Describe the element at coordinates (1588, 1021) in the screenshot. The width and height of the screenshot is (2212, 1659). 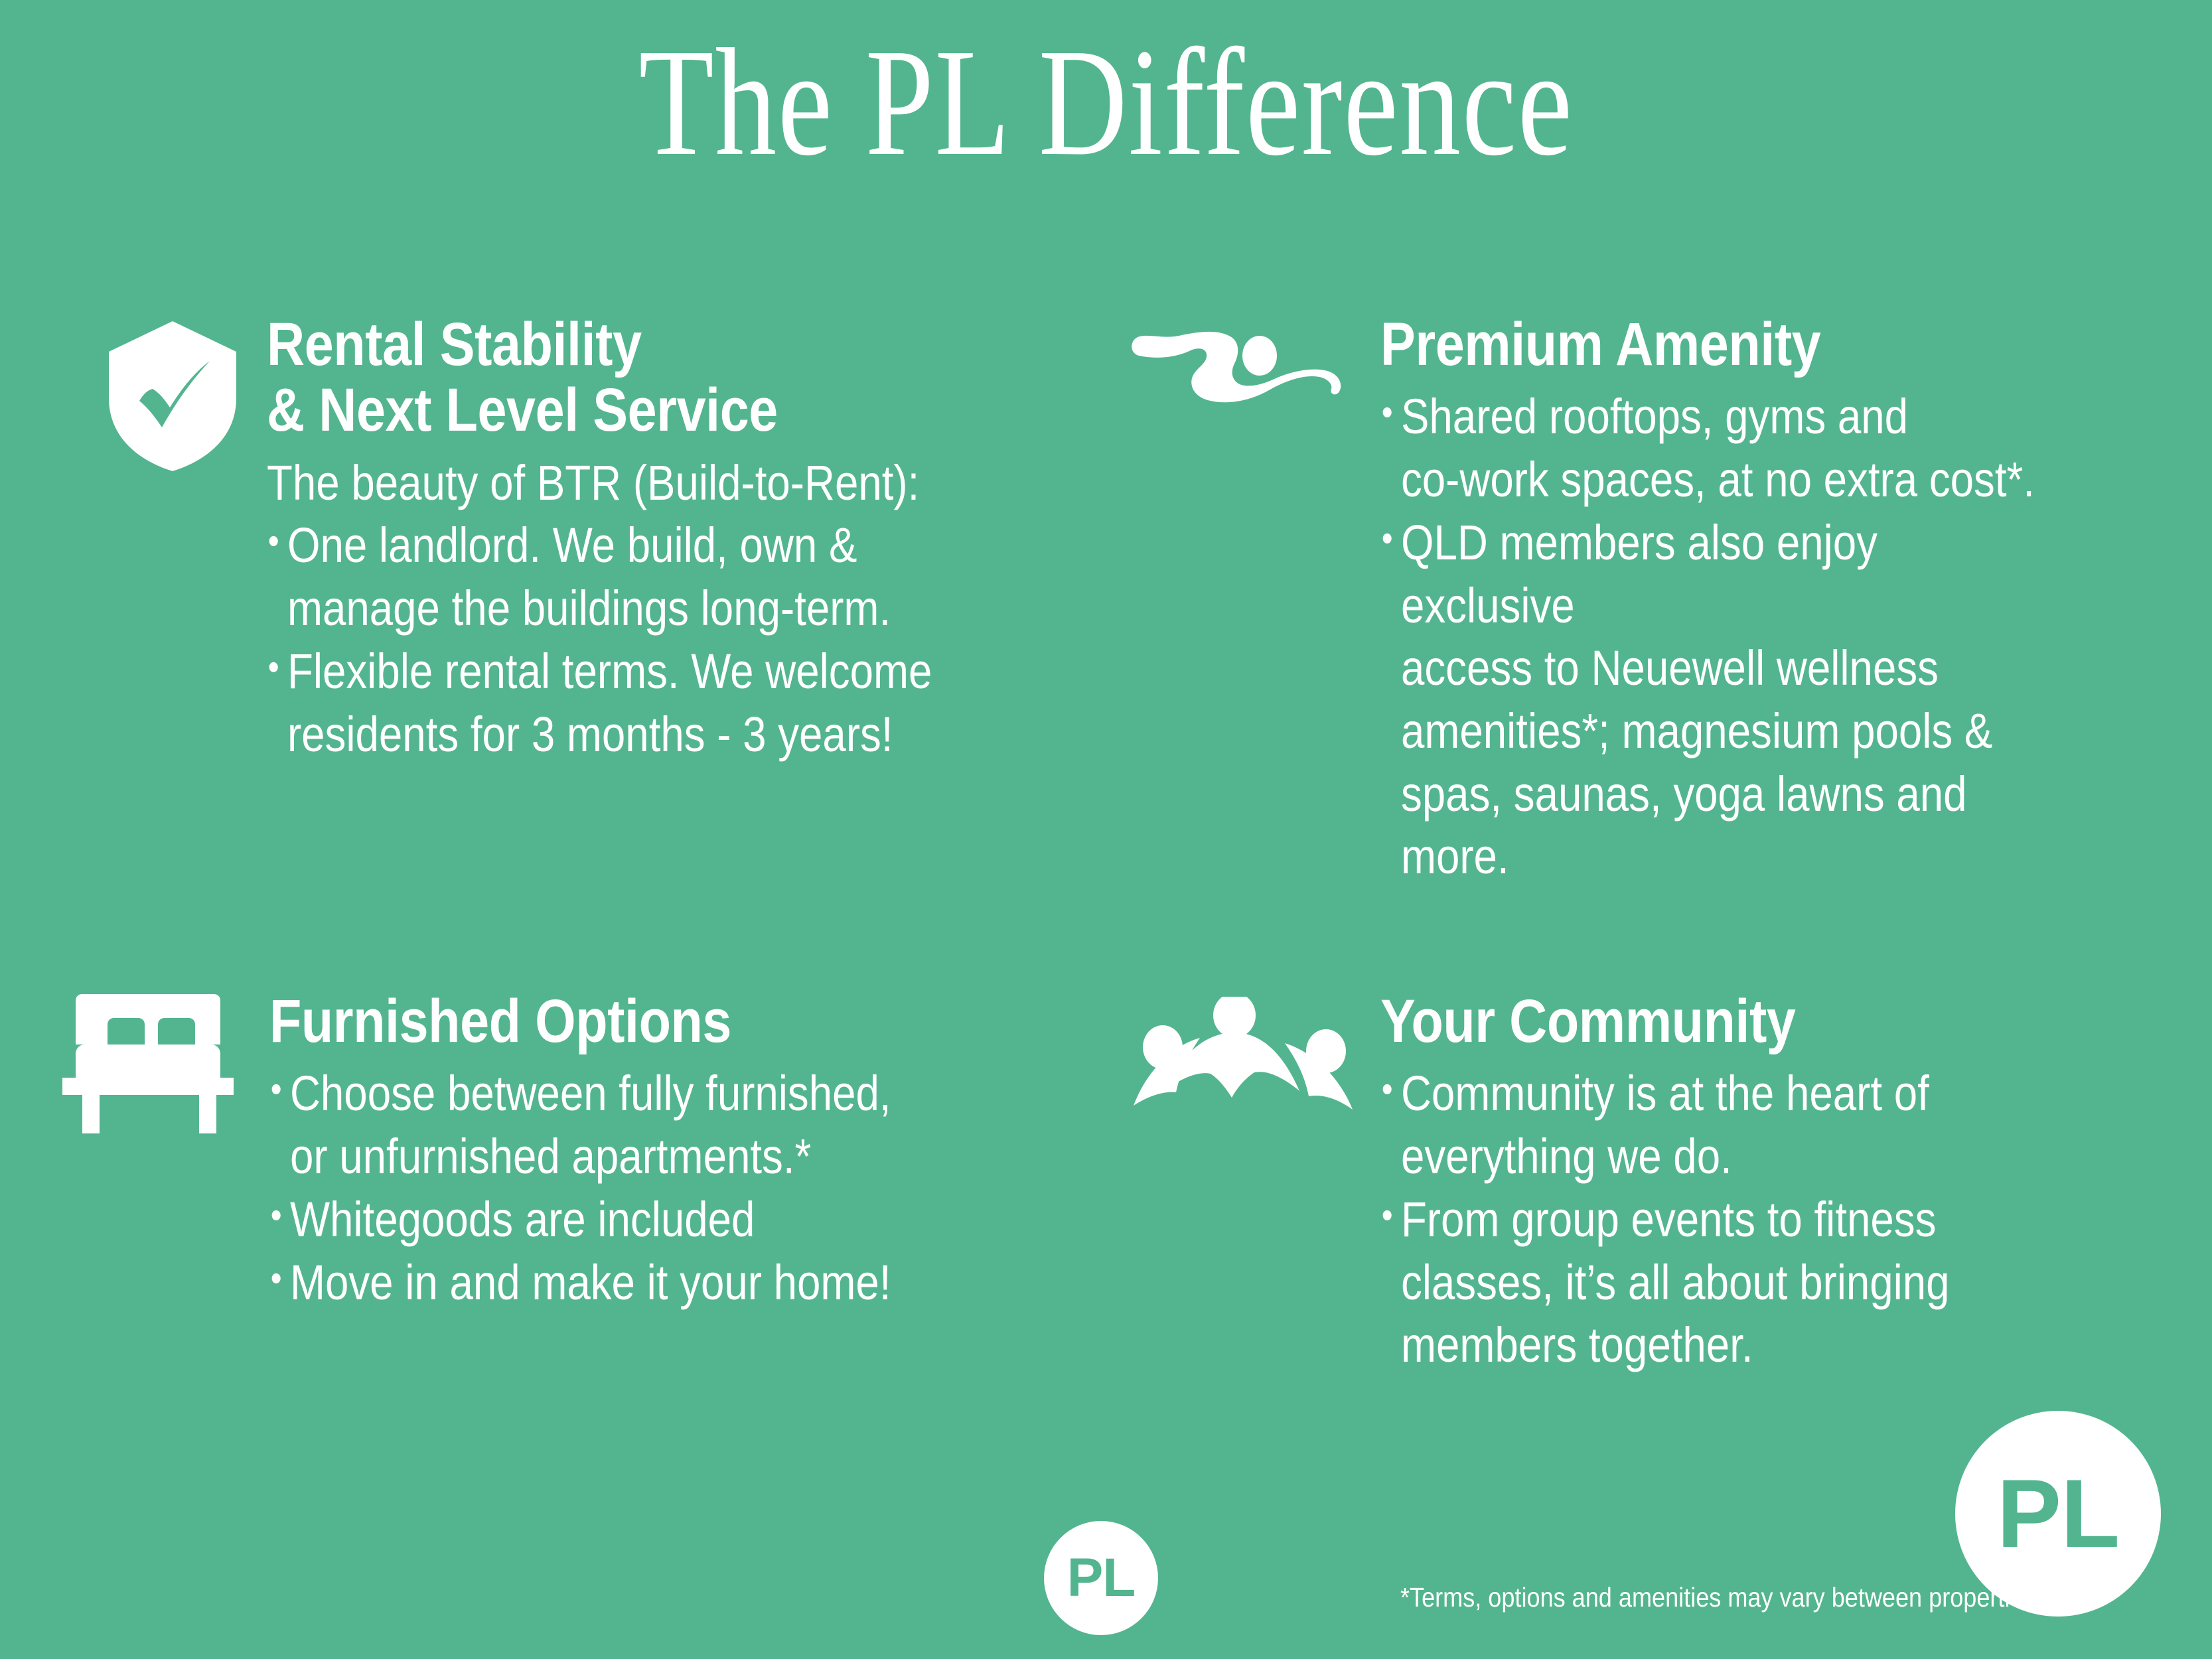
I see `feature-heading: Your Community` at that location.